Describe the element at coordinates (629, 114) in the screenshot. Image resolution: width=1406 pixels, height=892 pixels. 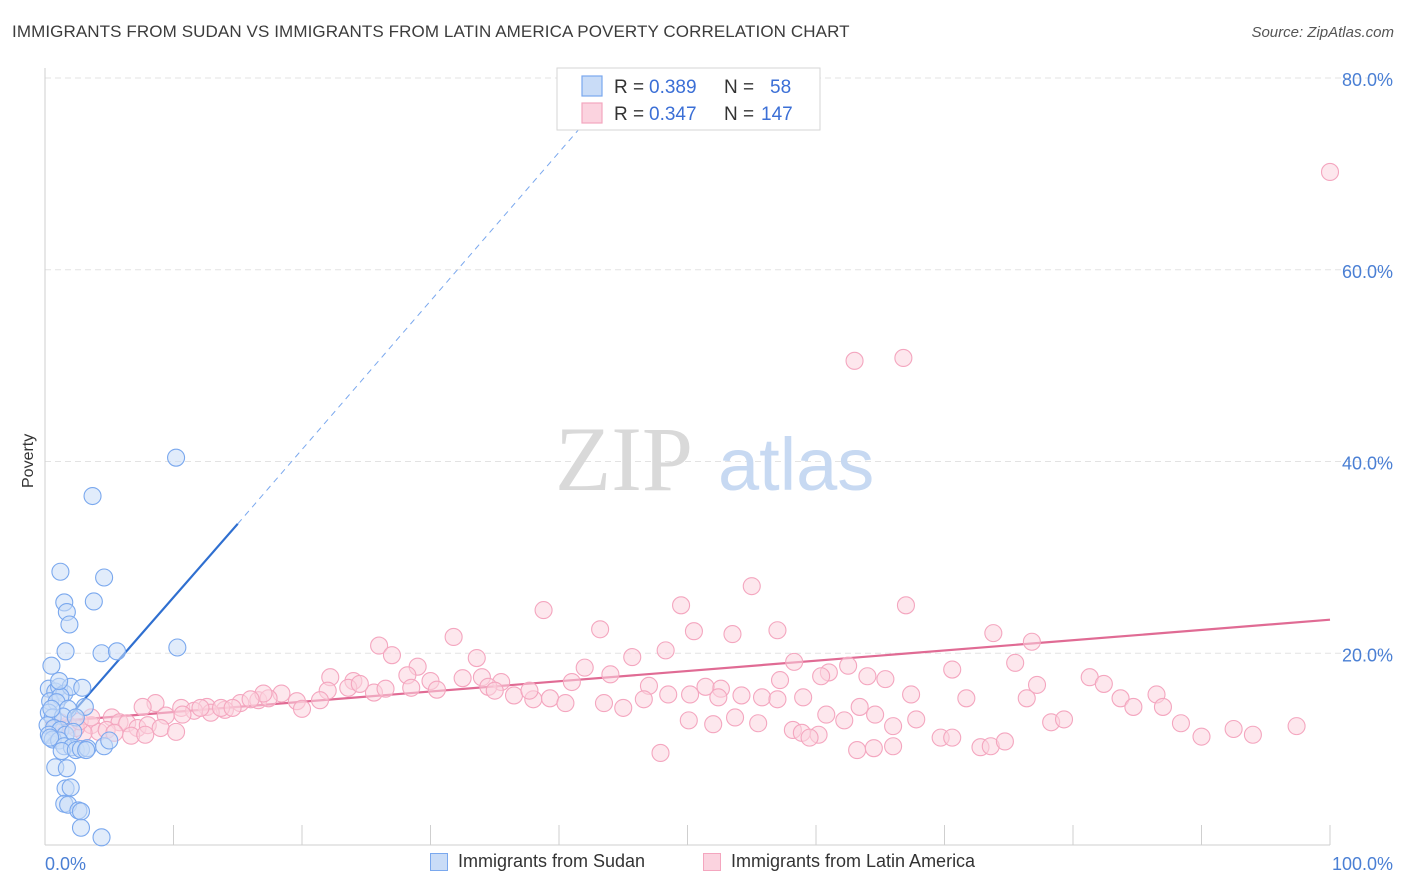
I see `legend-r-label-latin: R =` at that location.